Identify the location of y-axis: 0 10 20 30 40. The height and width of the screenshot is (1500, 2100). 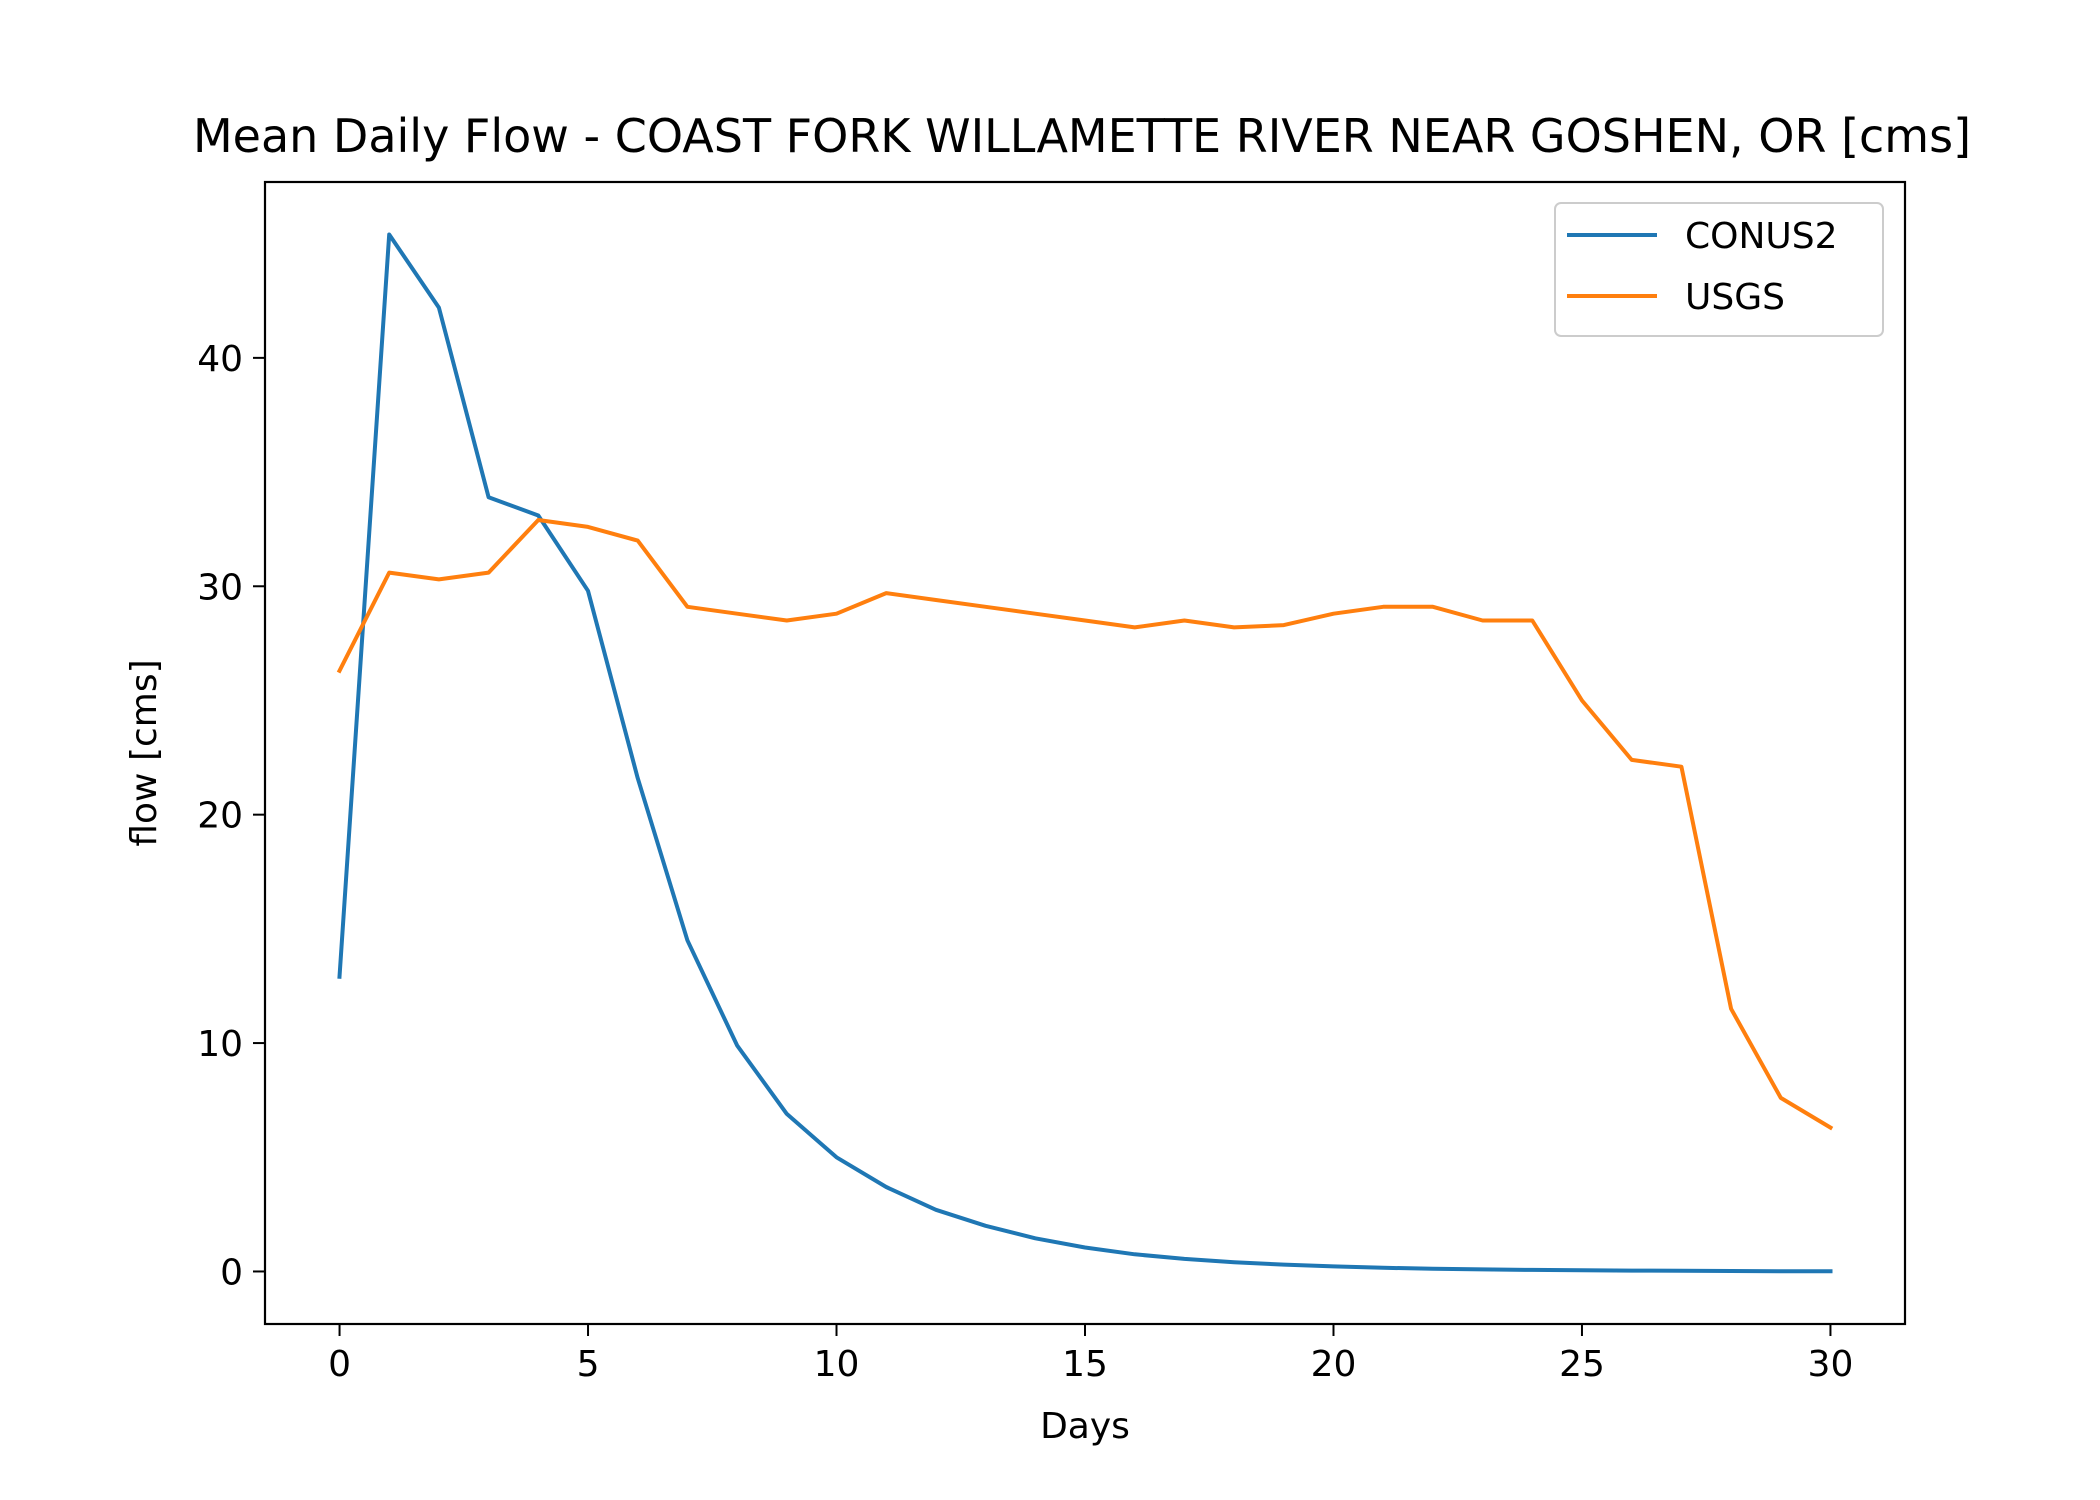
(231, 816).